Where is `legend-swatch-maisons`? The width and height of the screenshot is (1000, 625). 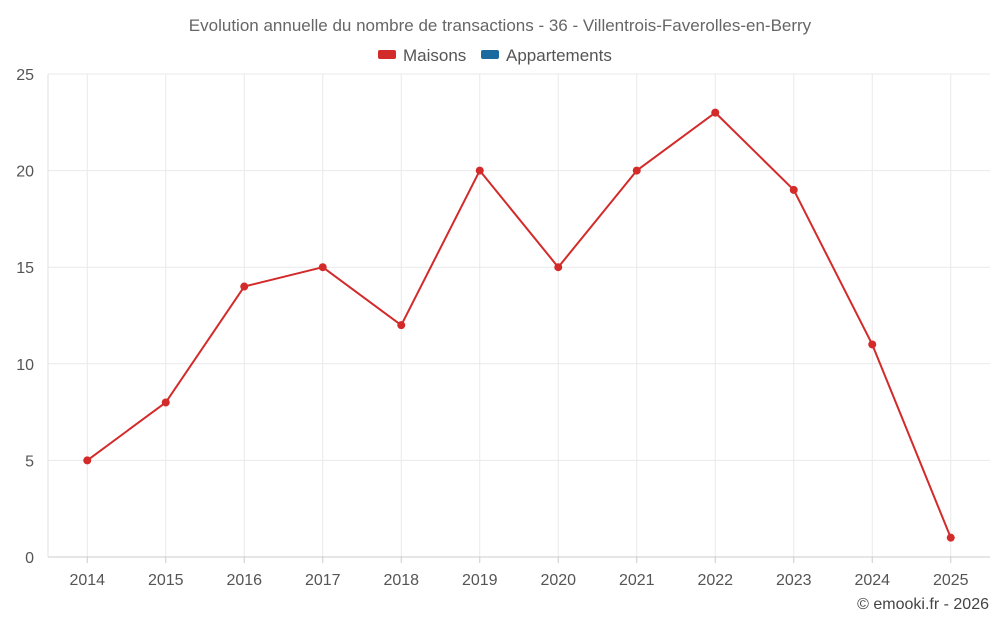
legend-swatch-maisons is located at coordinates (387, 54).